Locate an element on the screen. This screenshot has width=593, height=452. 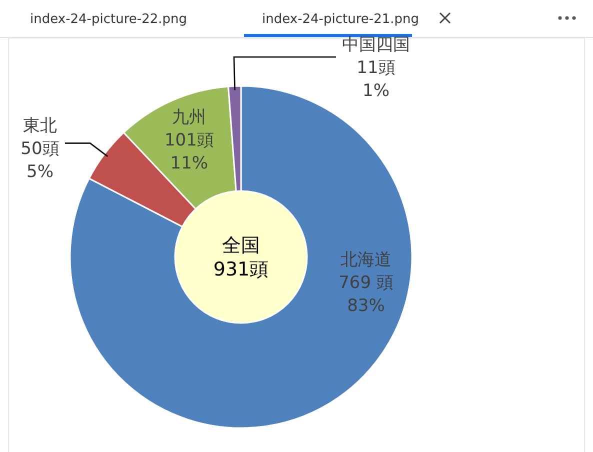
slice-label: 東北 is located at coordinates (40, 126).